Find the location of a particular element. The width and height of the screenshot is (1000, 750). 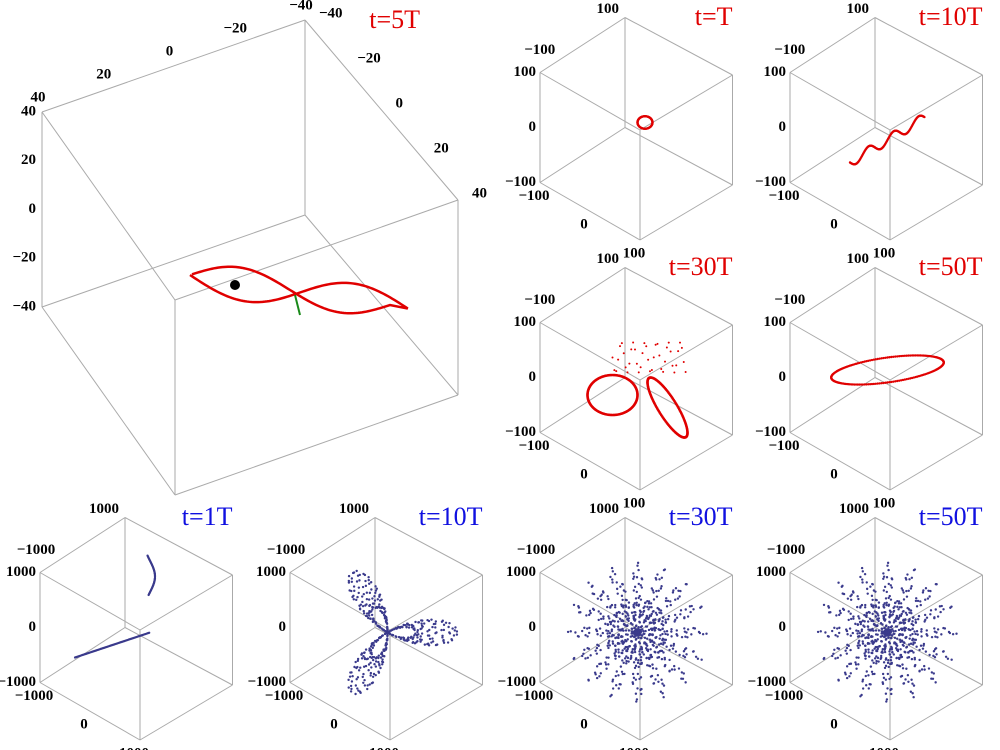

tick-label: 1000 is located at coordinates (271, 572).